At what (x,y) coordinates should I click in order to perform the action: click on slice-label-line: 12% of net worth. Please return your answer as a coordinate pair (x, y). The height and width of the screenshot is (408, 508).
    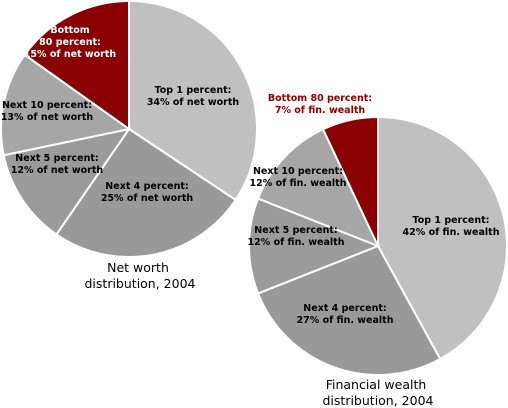
    Looking at the image, I should click on (57, 170).